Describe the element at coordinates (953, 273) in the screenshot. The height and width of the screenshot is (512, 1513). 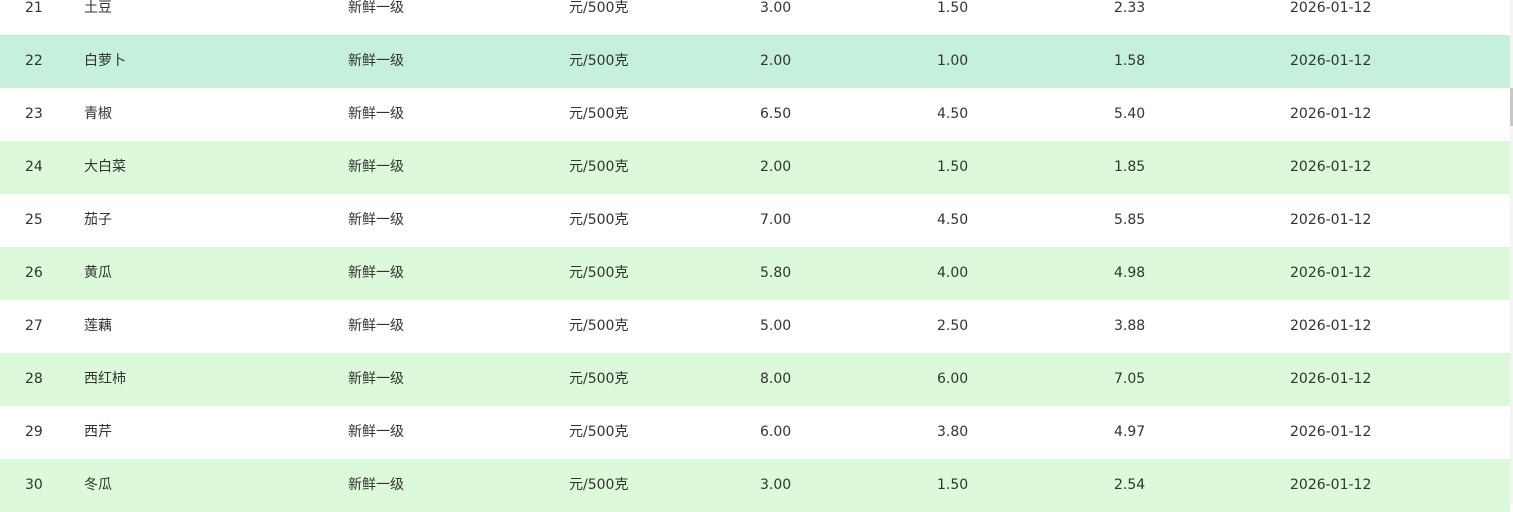
I see `low-price: 4.00` at that location.